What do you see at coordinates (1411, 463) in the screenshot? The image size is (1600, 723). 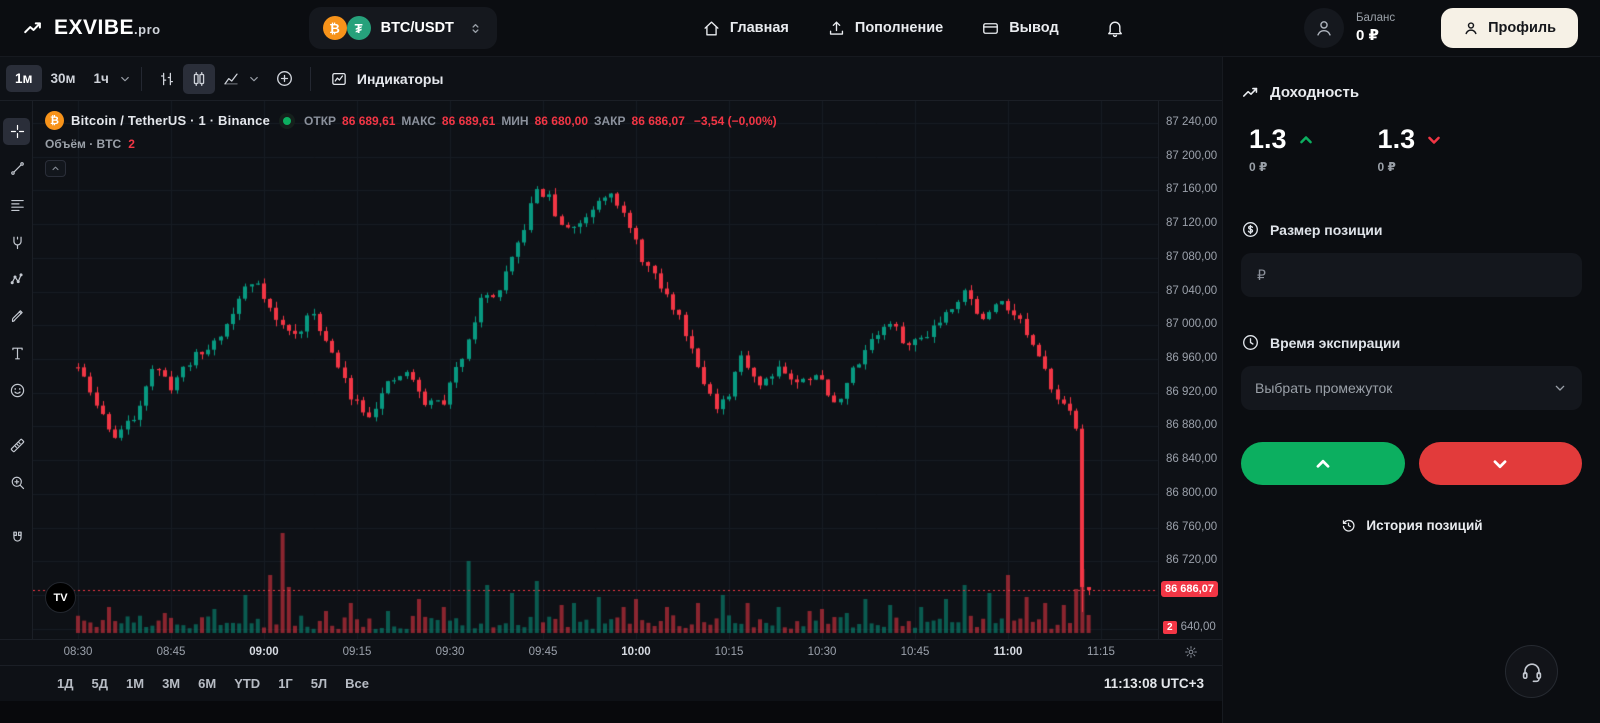 I see `bet-buttons` at bounding box center [1411, 463].